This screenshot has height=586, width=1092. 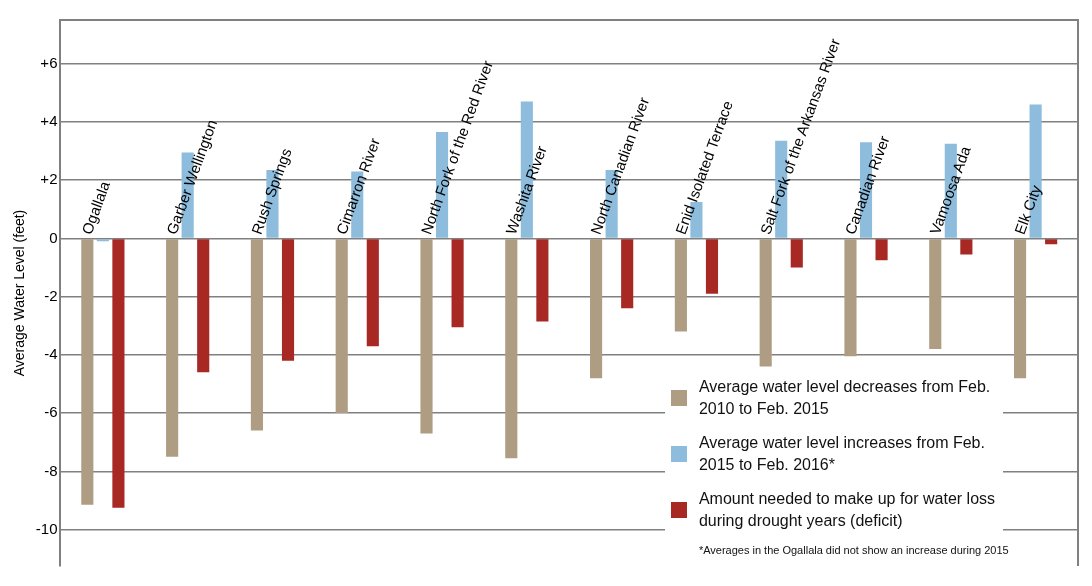 What do you see at coordinates (51, 295) in the screenshot?
I see `y-tick-label: -2` at bounding box center [51, 295].